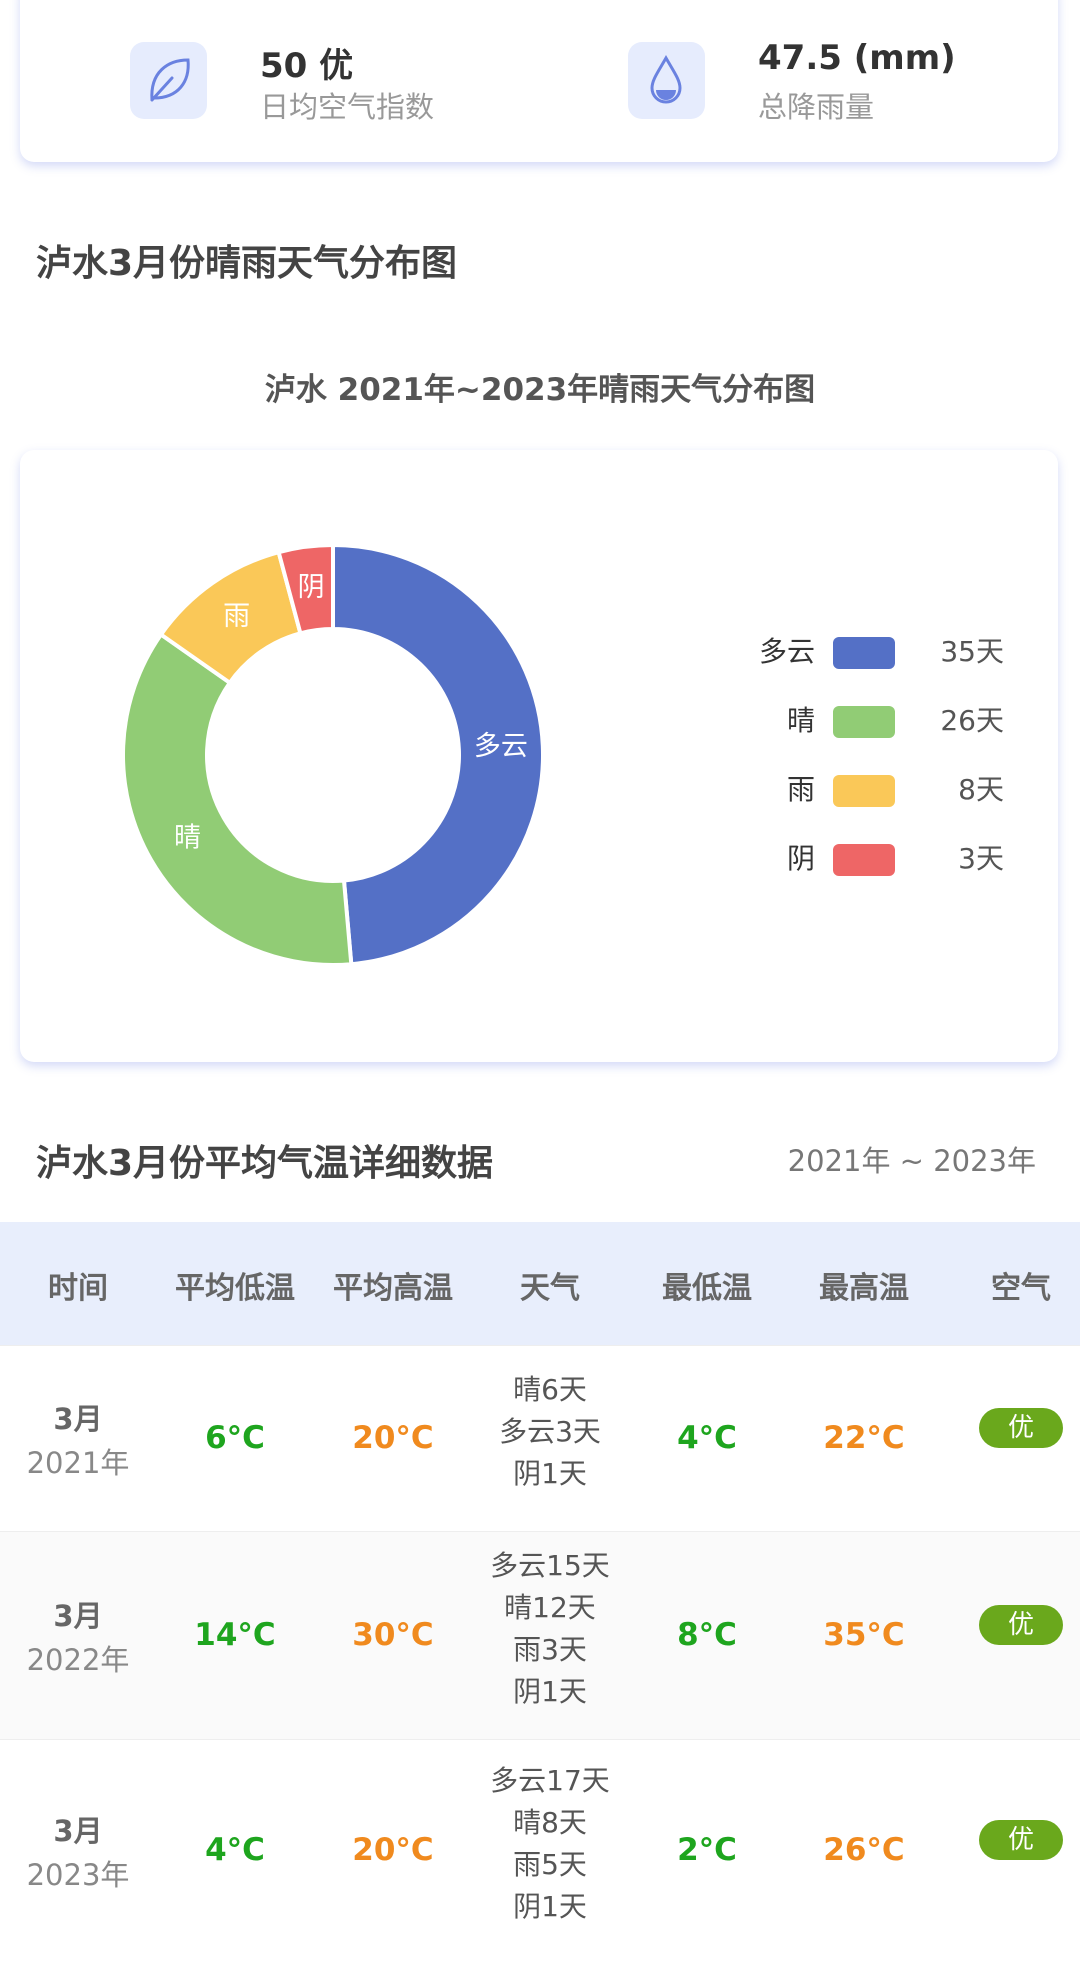  Describe the element at coordinates (247, 263) in the screenshot. I see `section-title: 泸水3月份晴雨天气分布图` at that location.